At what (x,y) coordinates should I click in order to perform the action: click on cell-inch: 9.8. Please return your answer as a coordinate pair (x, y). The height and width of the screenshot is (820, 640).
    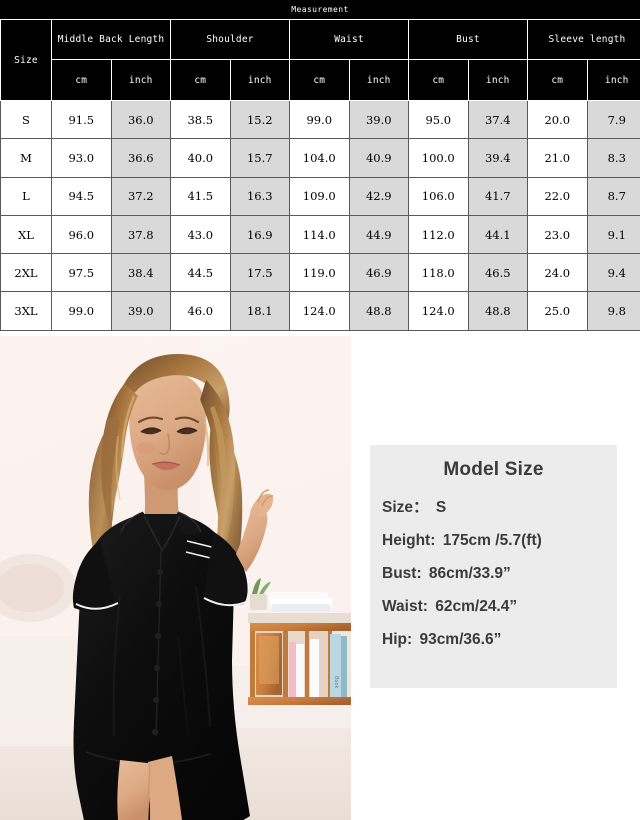
    Looking at the image, I should click on (613, 311).